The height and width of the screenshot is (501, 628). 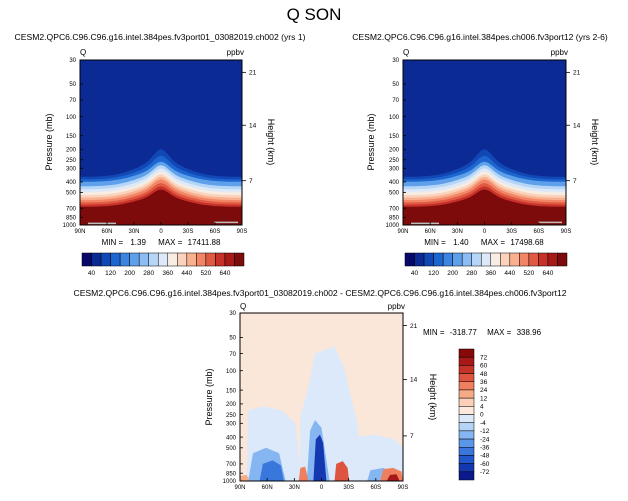 What do you see at coordinates (186, 273) in the screenshot?
I see `panel-1-colorbar-label-5: 440` at bounding box center [186, 273].